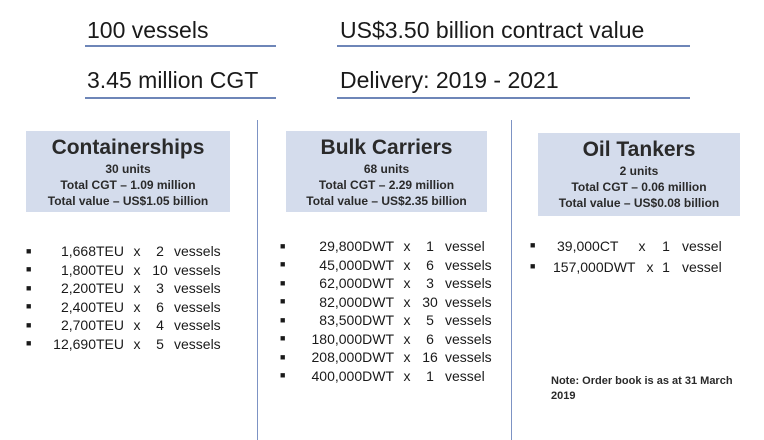 The height and width of the screenshot is (440, 764). Describe the element at coordinates (626, 245) in the screenshot. I see `list-item: ■ 39,000CT x 1 vessel` at that location.